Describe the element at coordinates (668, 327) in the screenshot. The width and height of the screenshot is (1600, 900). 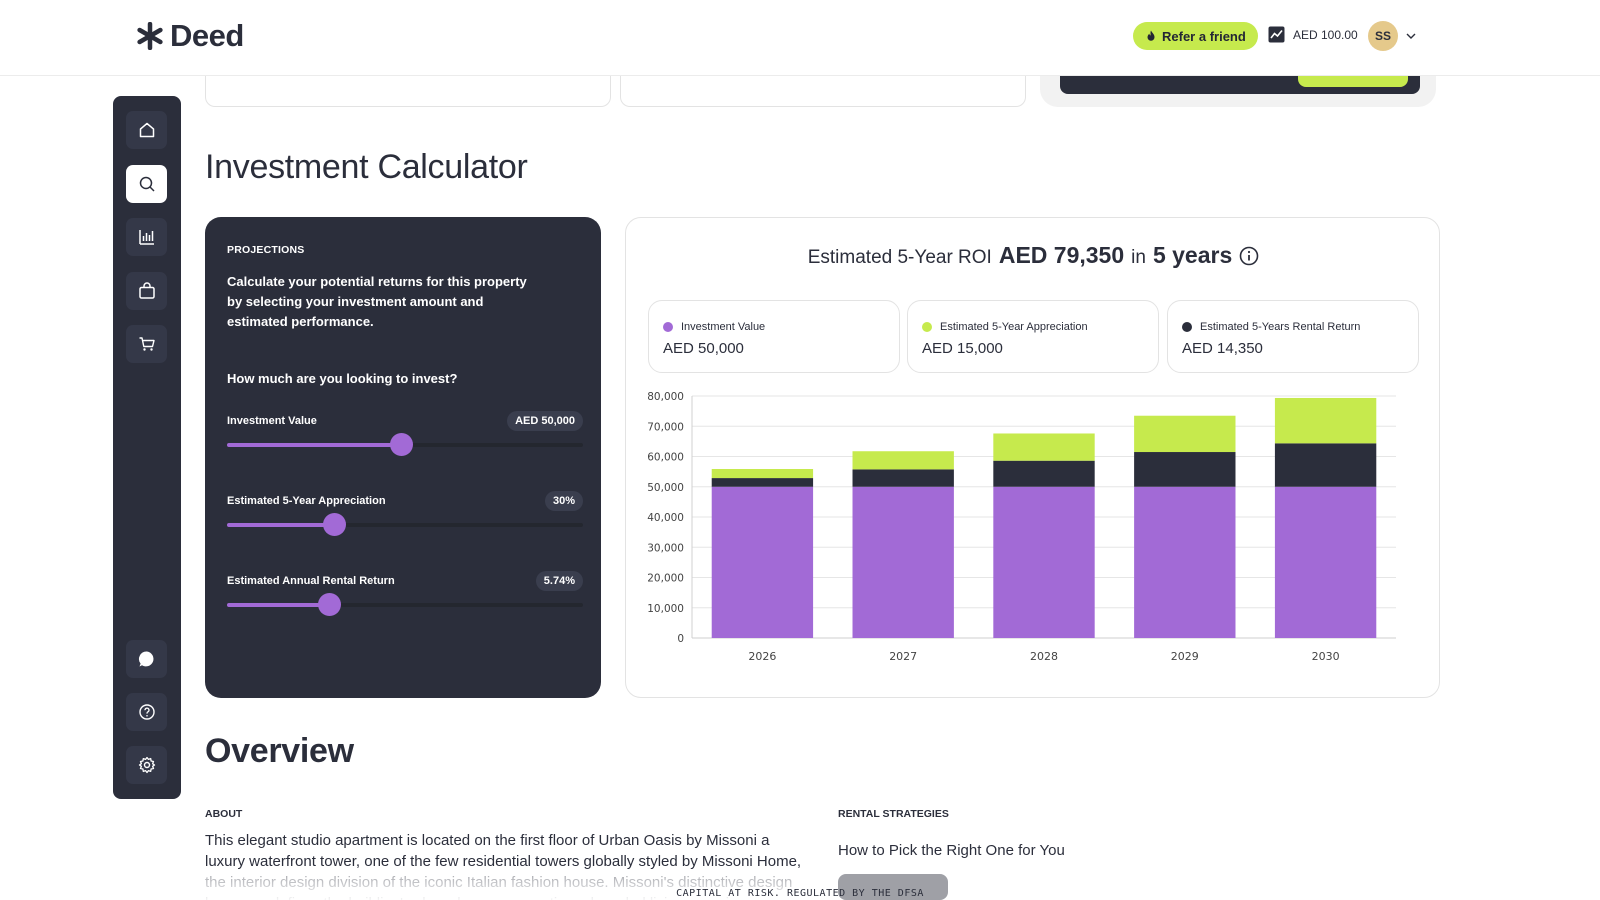
I see `legend-dot-purple` at that location.